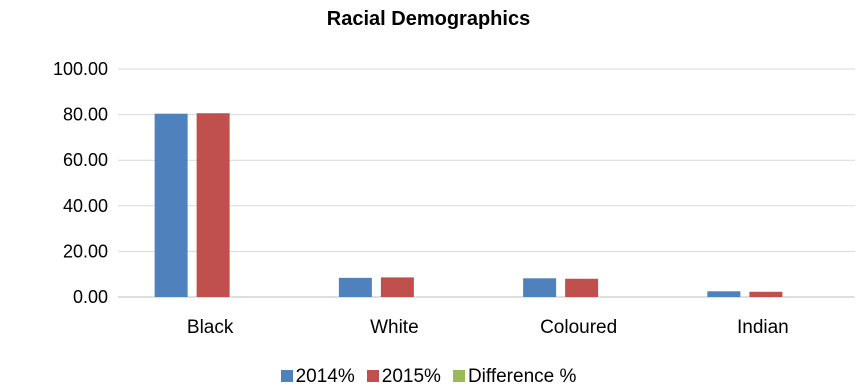  Describe the element at coordinates (394, 327) in the screenshot. I see `category-label-white: White` at that location.